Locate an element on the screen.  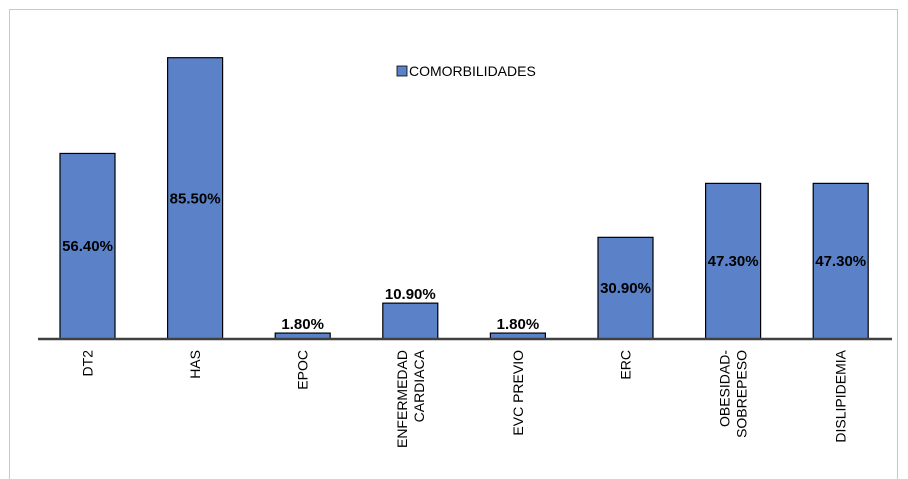
category-label-line: EPOC is located at coordinates (303, 370).